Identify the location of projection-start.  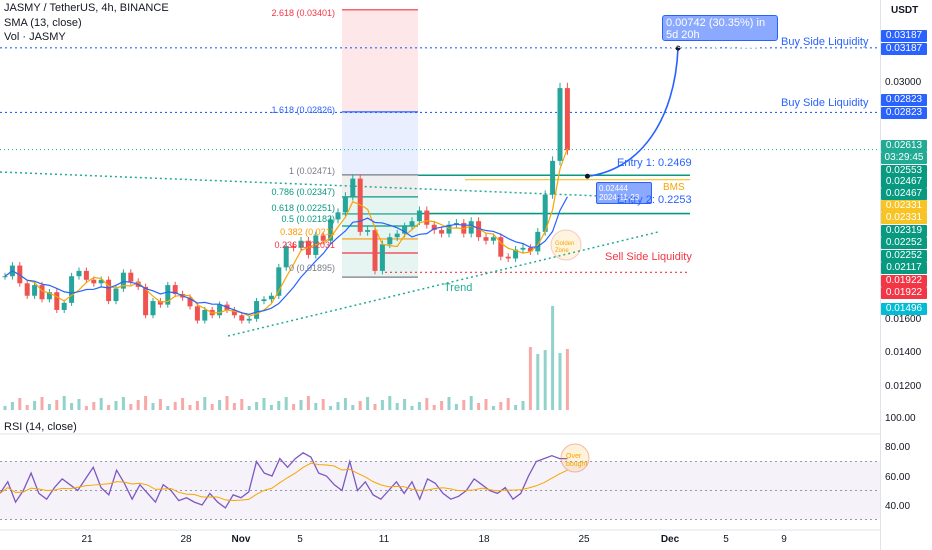
(587, 176).